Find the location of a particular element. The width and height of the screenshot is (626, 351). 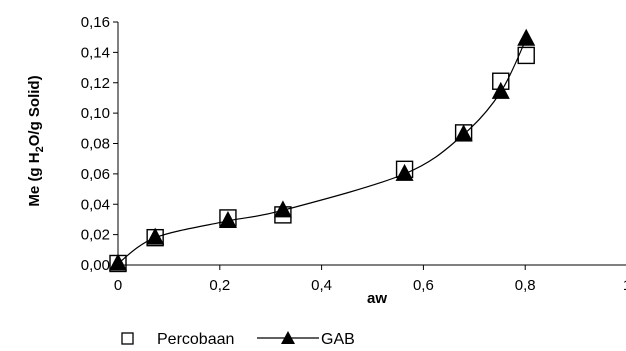

y-tick-label: 0,10 is located at coordinates (95, 113).